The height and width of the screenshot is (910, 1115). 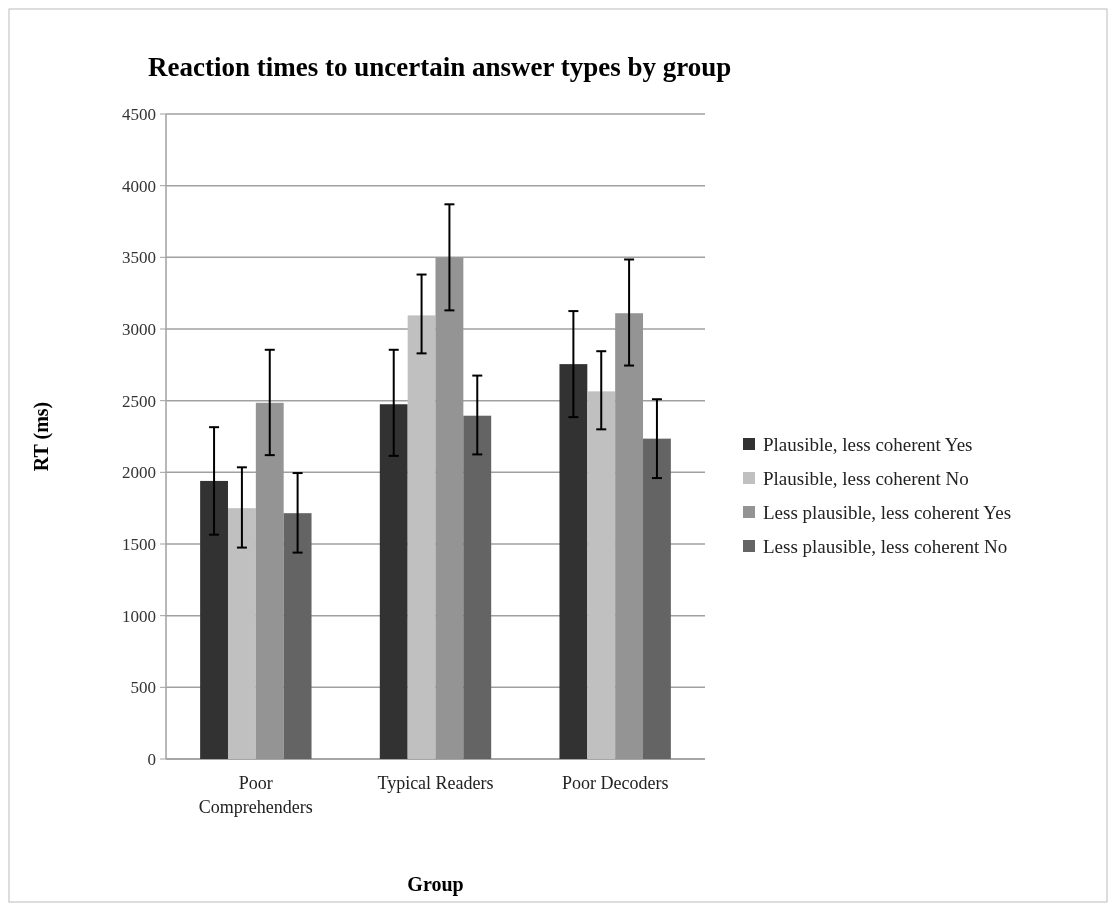 I want to click on legend-label: Less plausible, less coherent No, so click(x=885, y=546).